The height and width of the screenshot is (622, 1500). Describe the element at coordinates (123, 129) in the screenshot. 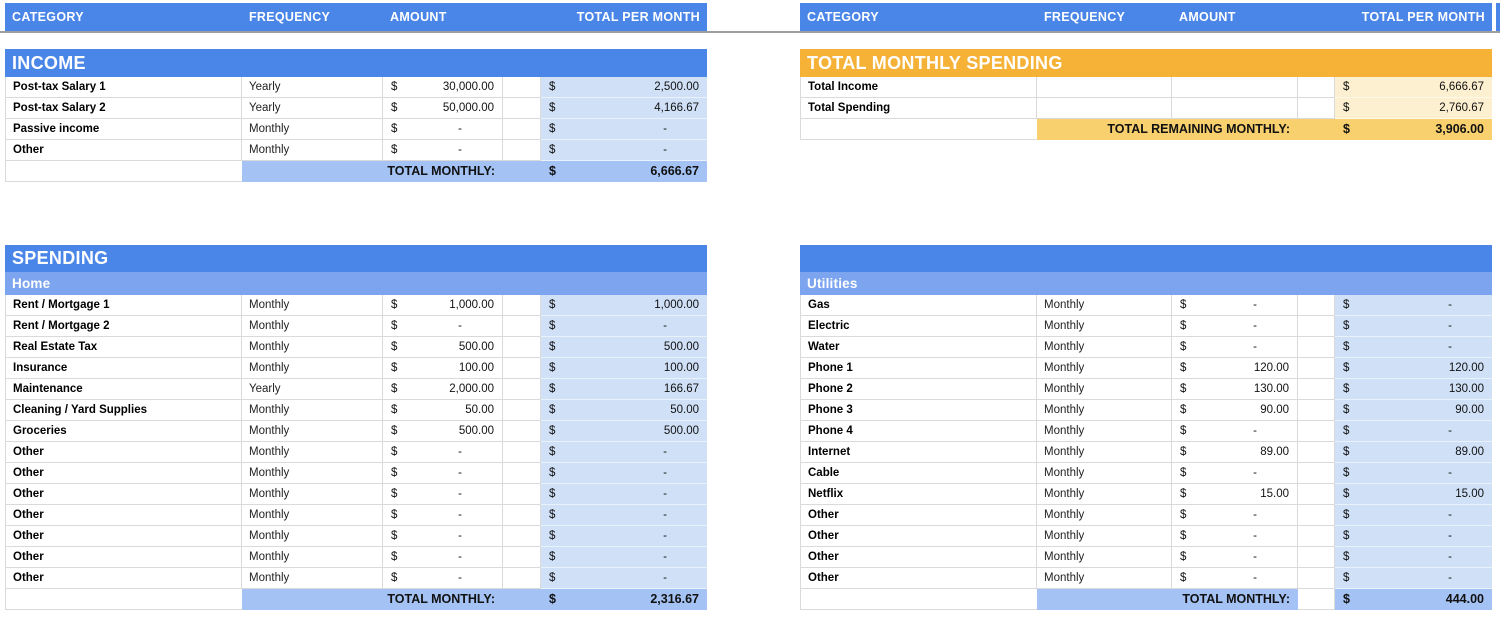

I see `category-cell: Passive income` at that location.